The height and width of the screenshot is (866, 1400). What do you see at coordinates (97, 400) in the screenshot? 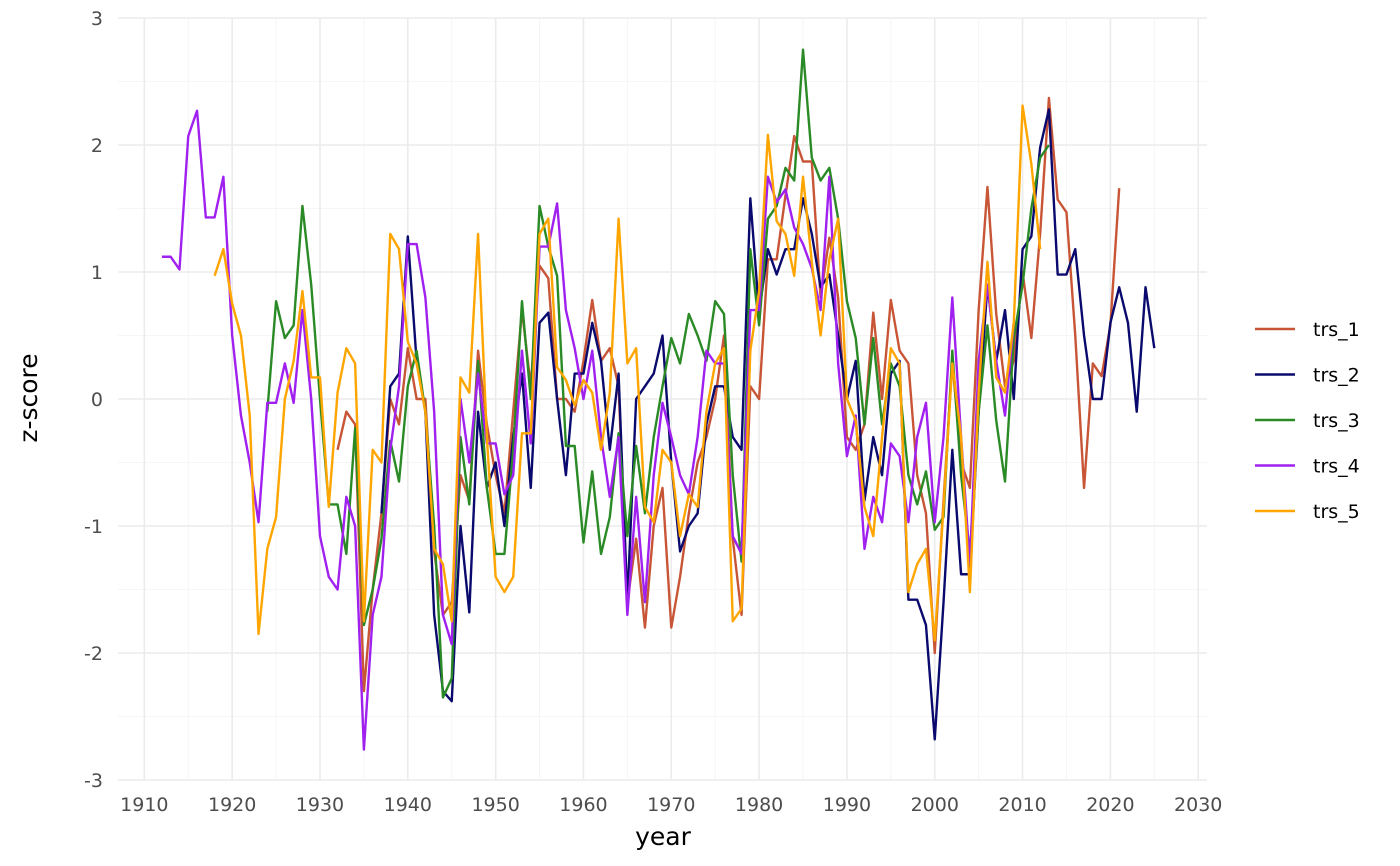
I see `y-tick-label: 0` at bounding box center [97, 400].